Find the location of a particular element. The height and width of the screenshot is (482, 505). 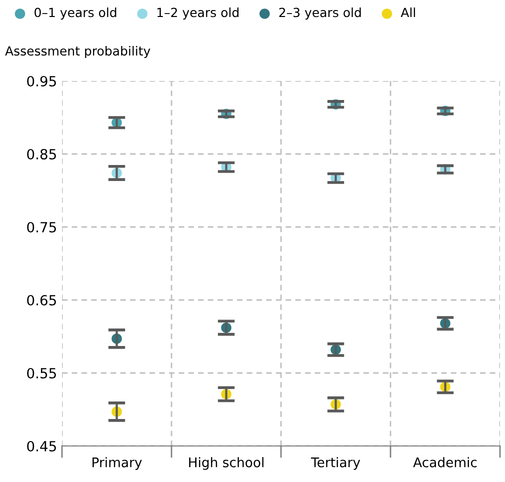

y-tick-label: 0.95 is located at coordinates (41, 81).